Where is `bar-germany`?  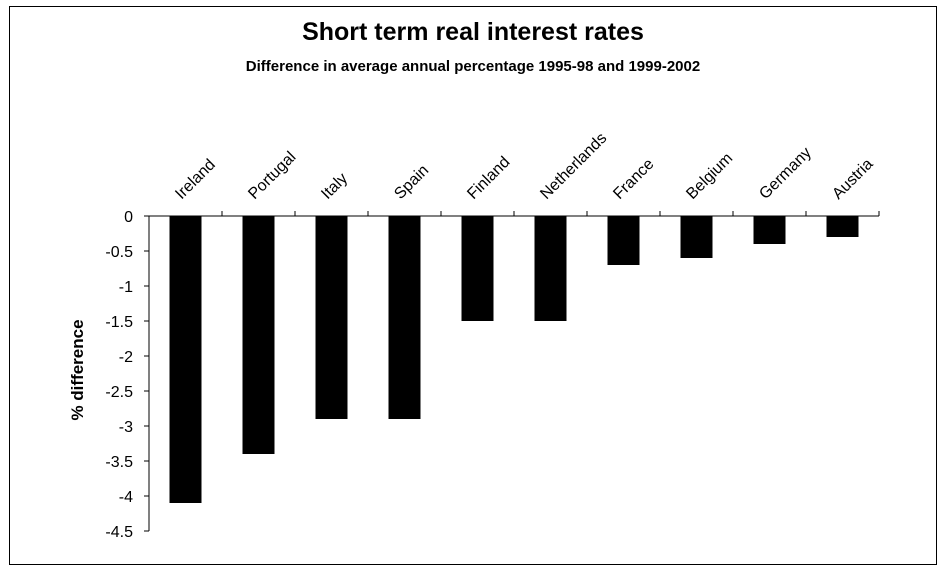
bar-germany is located at coordinates (769, 230).